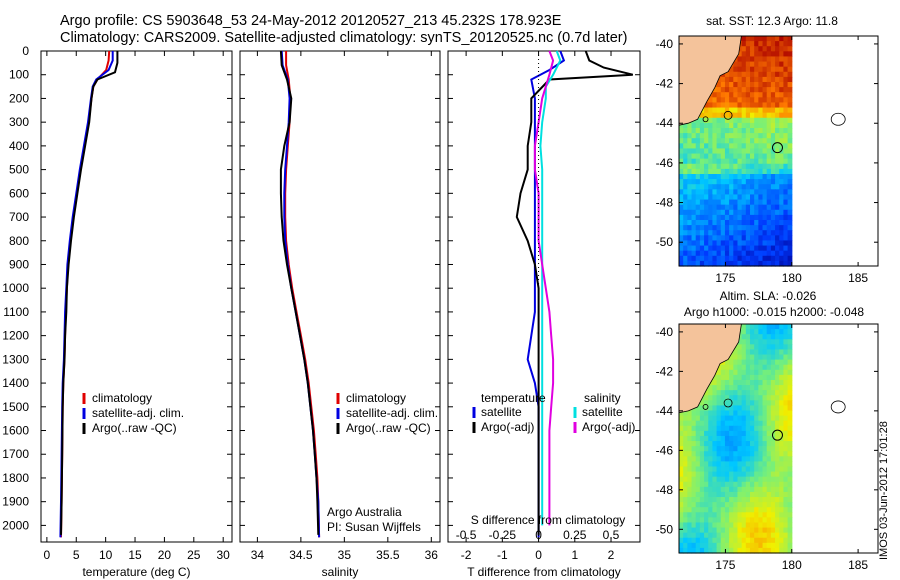 This screenshot has height=580, width=900. Describe the element at coordinates (374, 527) in the screenshot. I see `sal-annotation-line: PI: Susan Wijffels` at that location.